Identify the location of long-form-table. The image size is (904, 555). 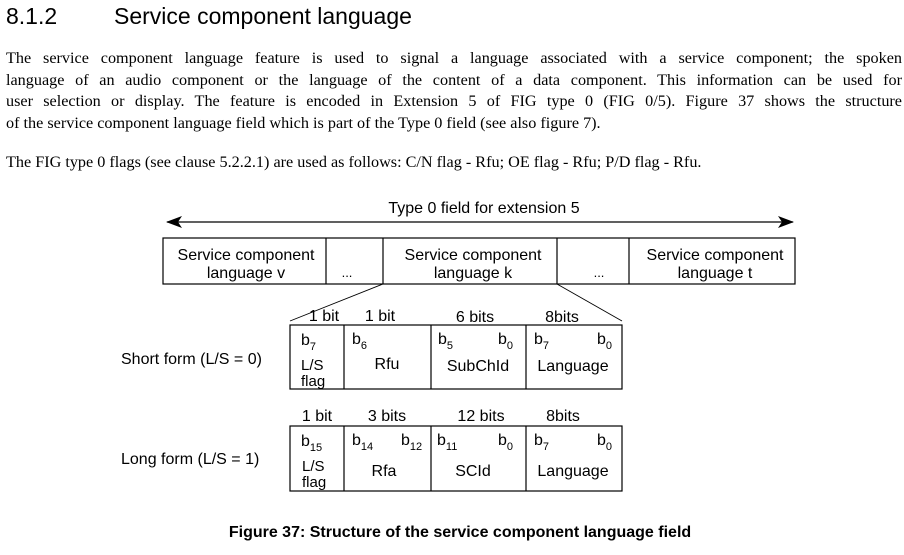
(456, 458).